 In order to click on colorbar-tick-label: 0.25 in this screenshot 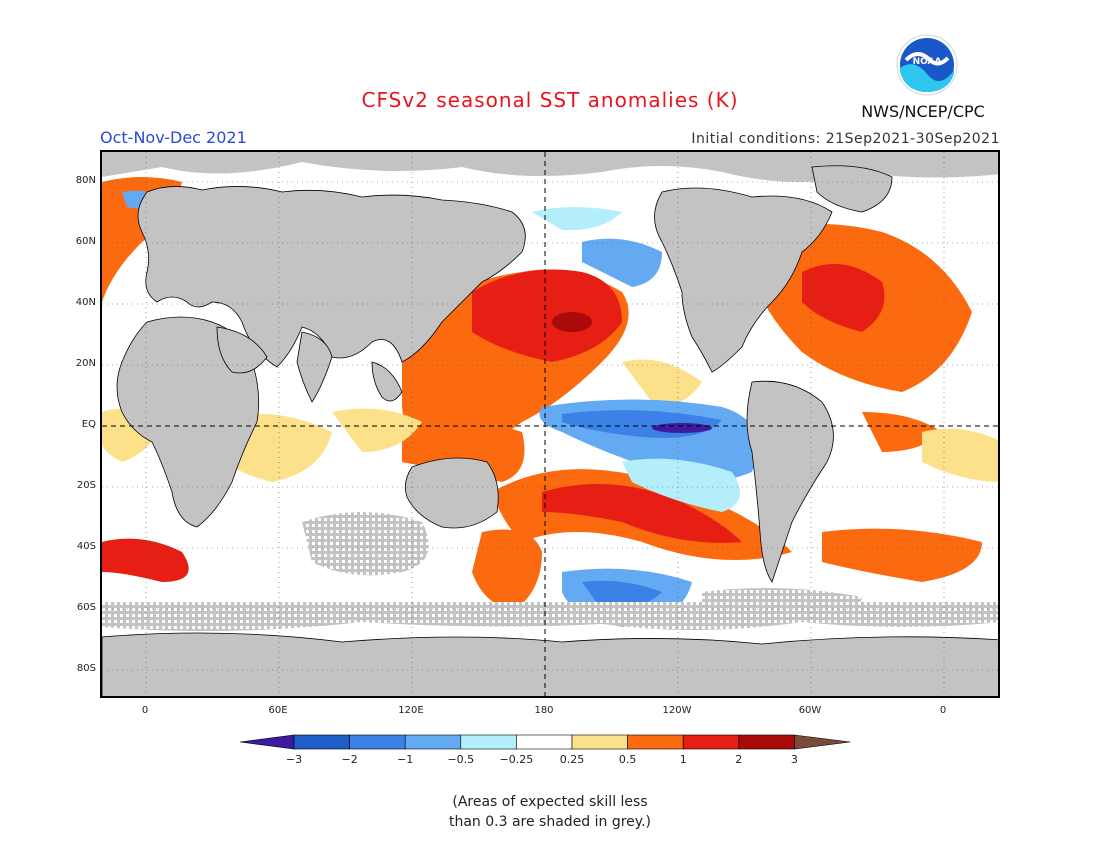, I will do `click(572, 759)`.